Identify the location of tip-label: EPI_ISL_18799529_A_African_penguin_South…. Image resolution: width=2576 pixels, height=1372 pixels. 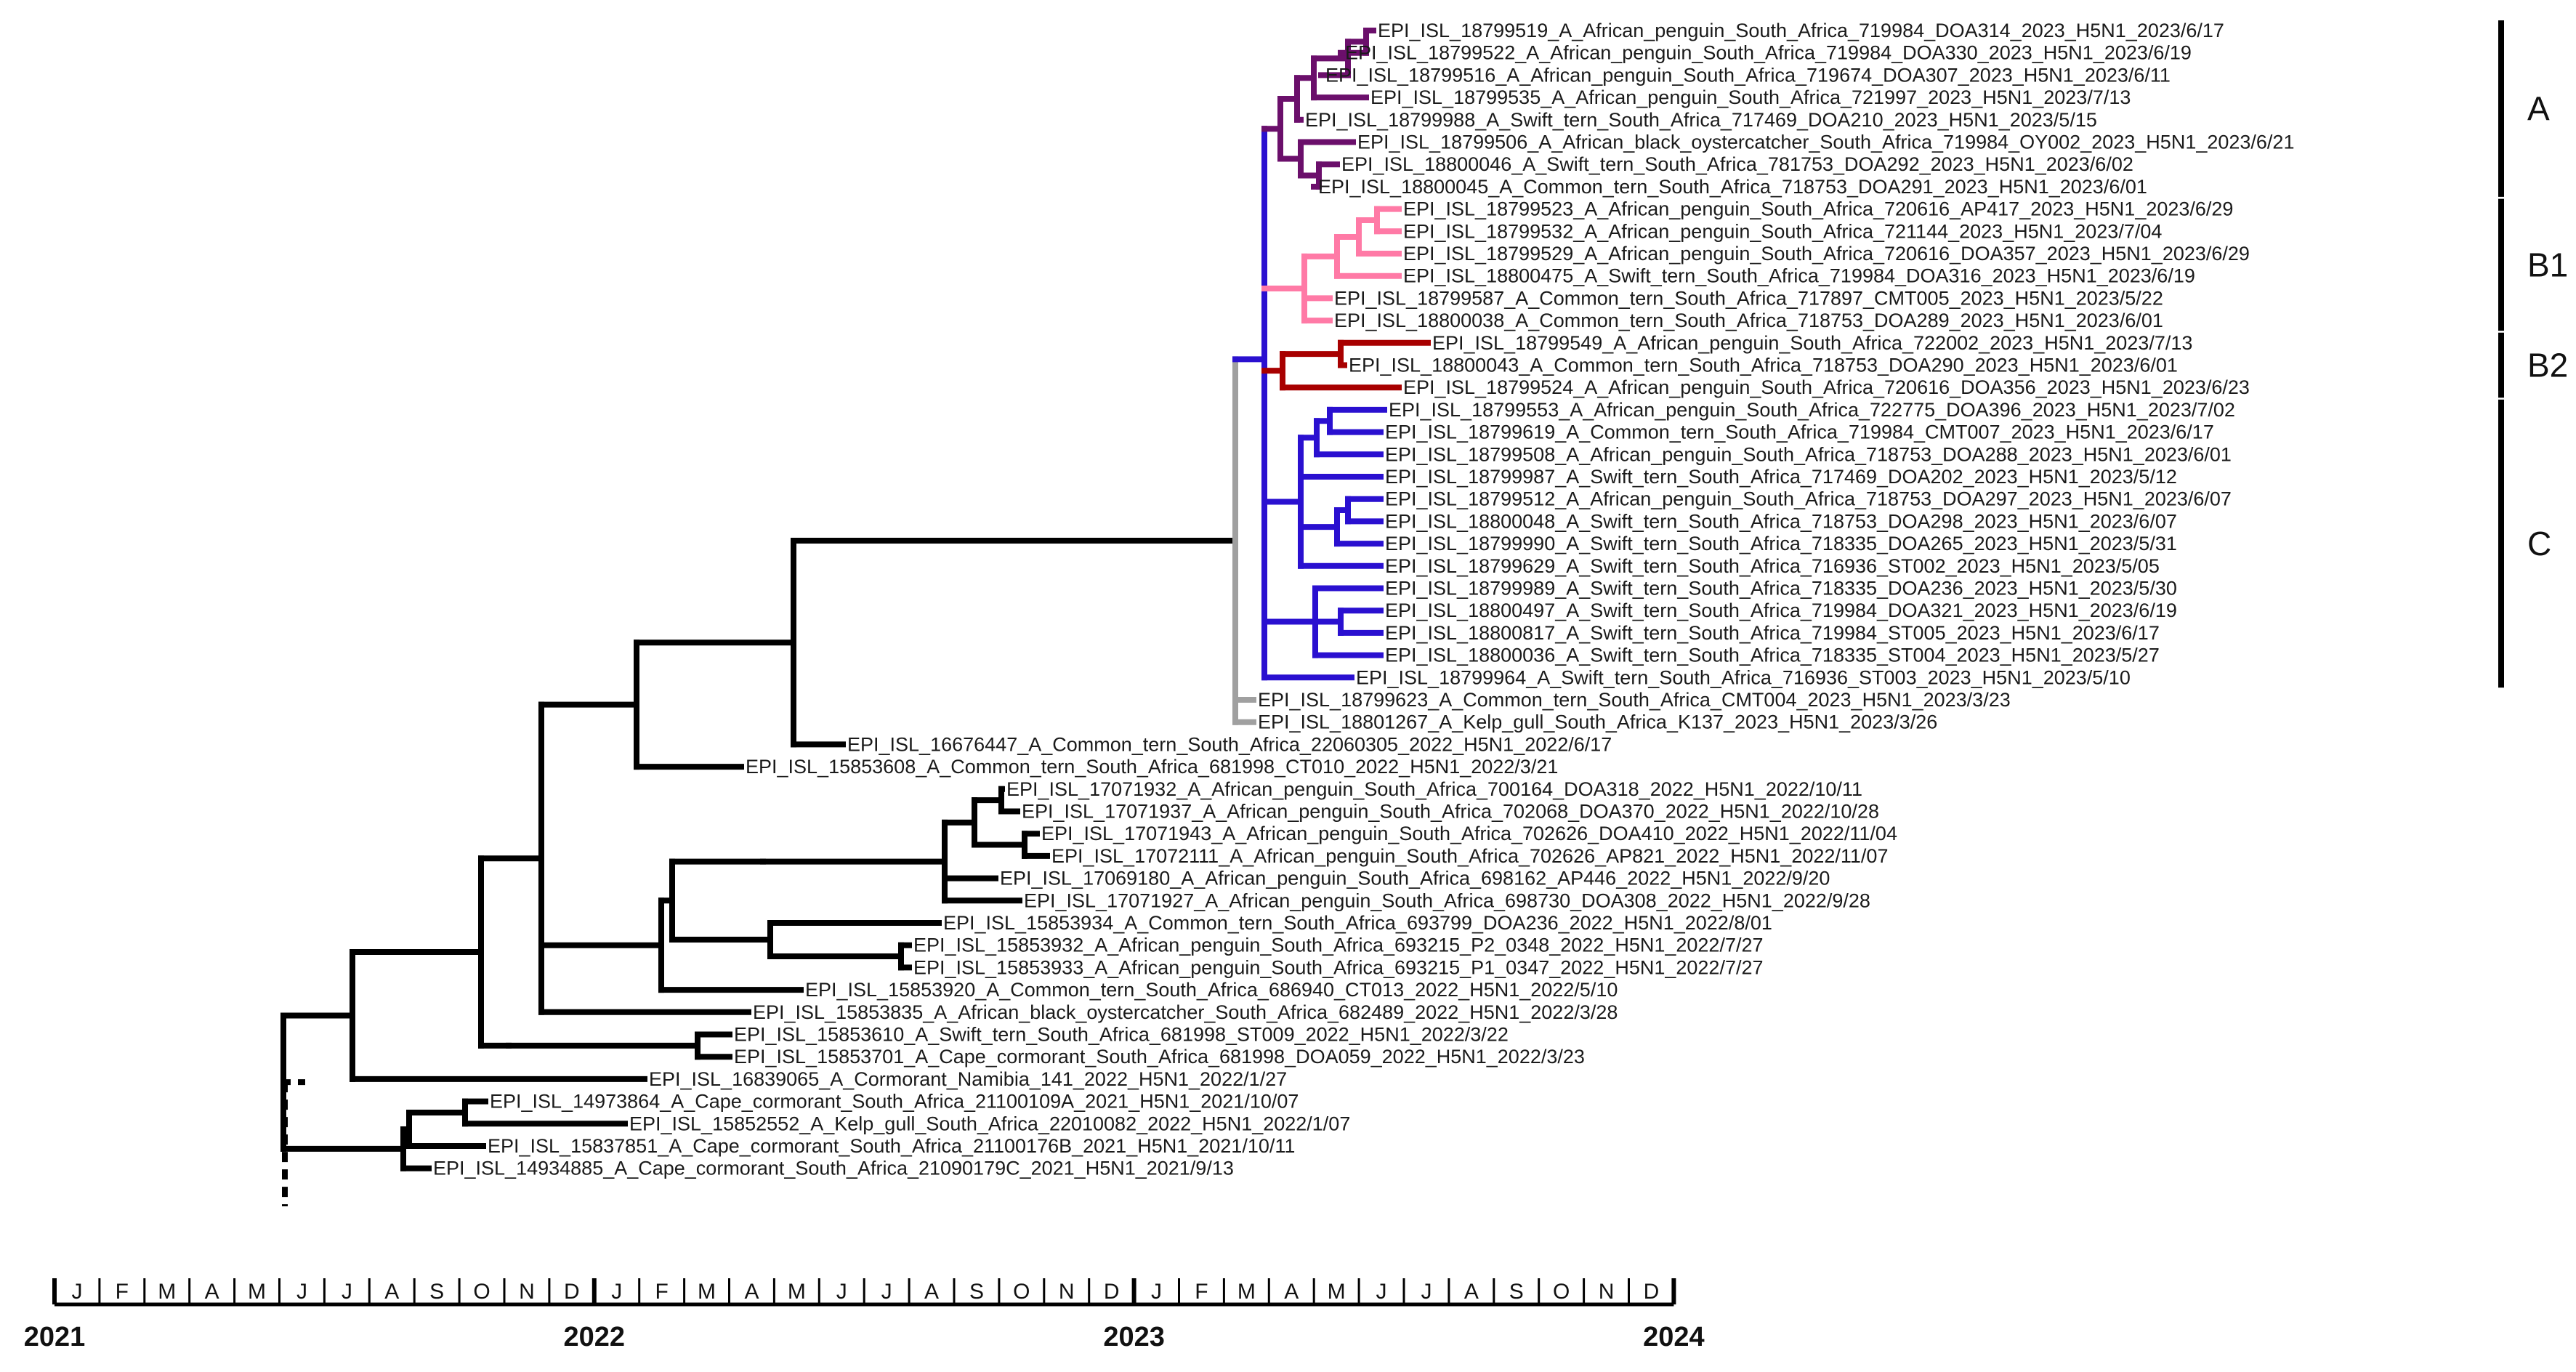
(1827, 254).